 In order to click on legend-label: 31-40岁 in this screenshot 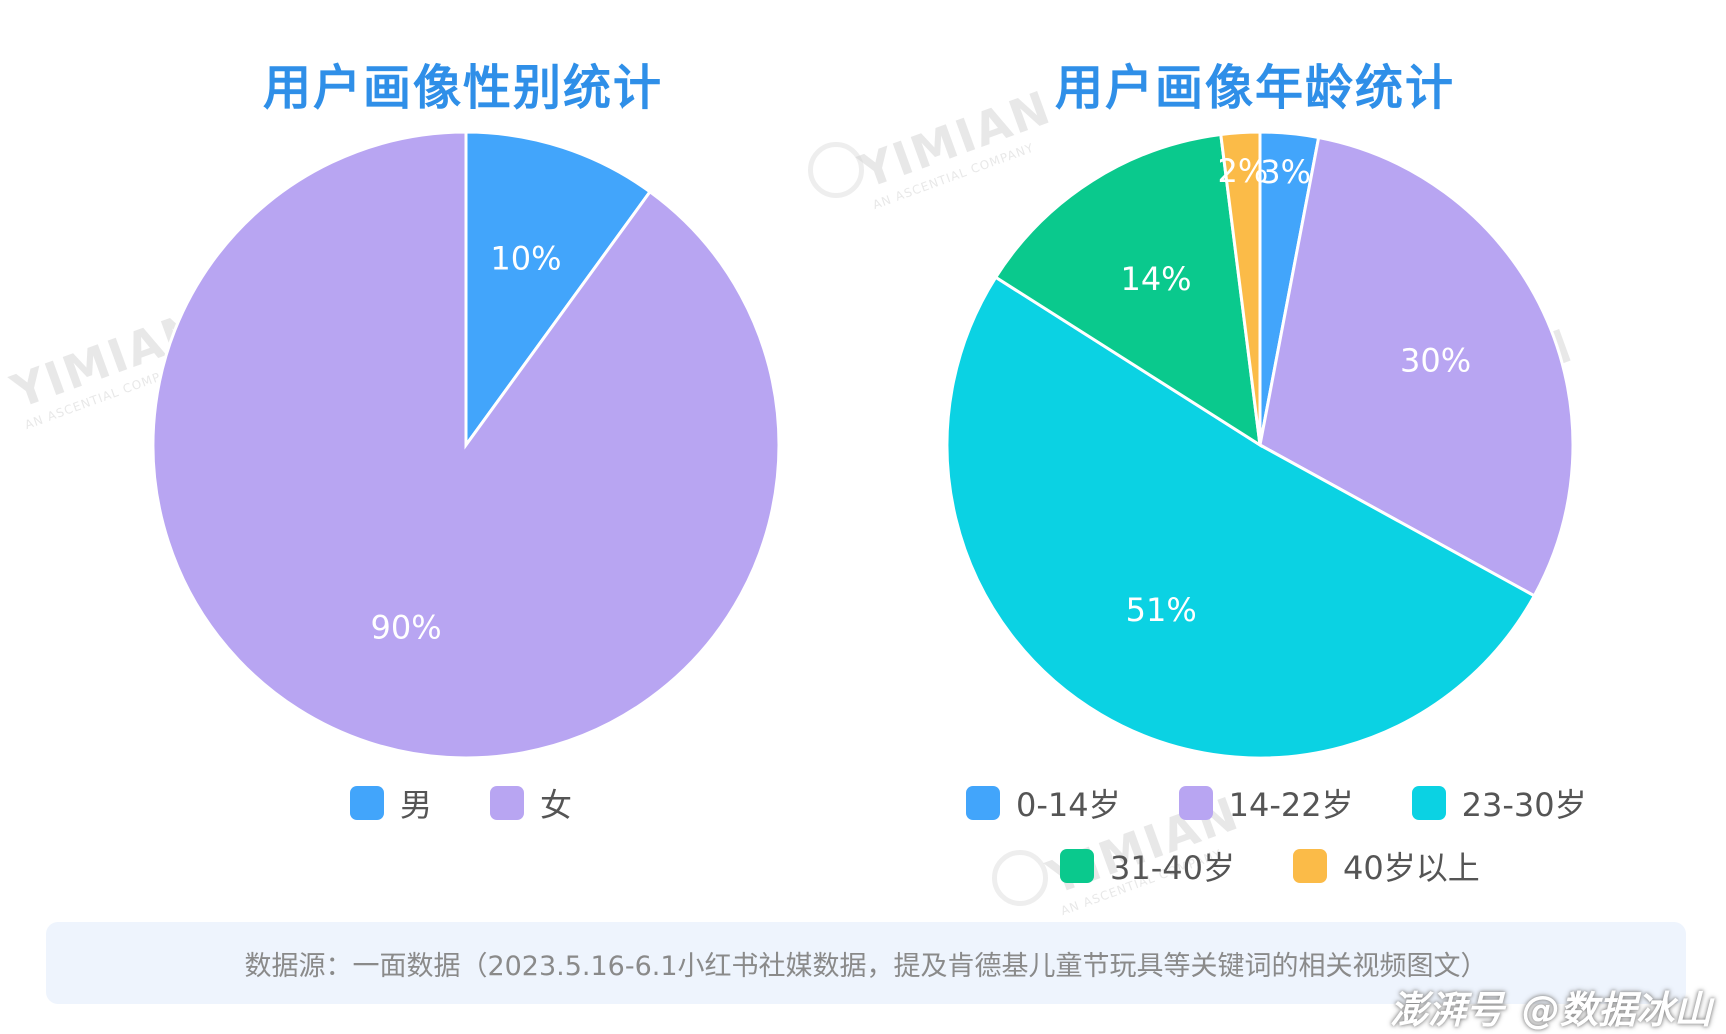, I will do `click(1172, 868)`.